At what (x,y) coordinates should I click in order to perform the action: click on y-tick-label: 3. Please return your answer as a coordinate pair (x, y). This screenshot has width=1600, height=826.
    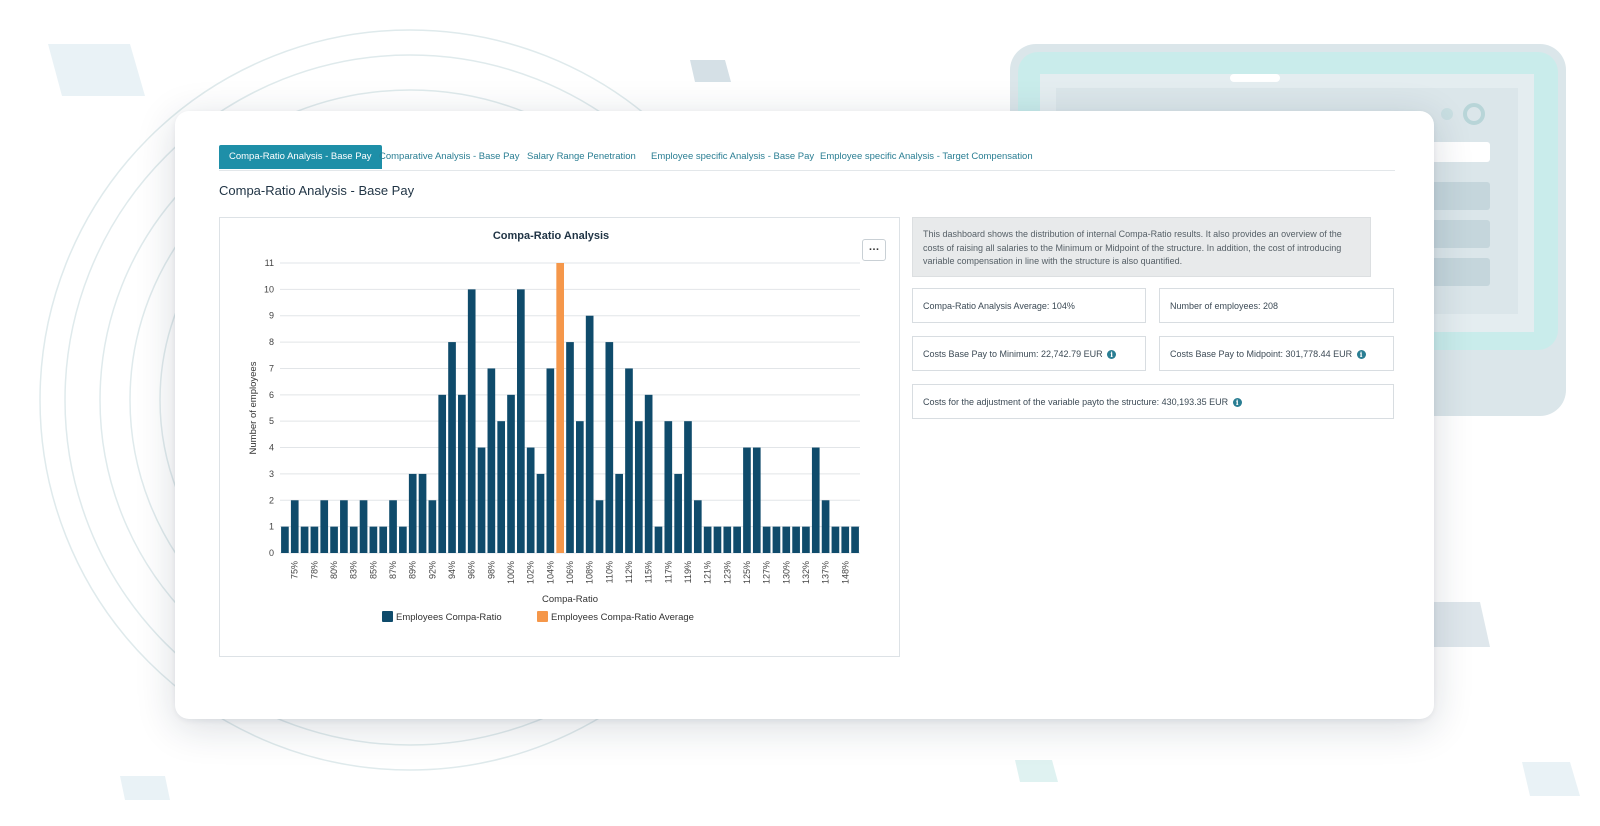
    Looking at the image, I should click on (271, 474).